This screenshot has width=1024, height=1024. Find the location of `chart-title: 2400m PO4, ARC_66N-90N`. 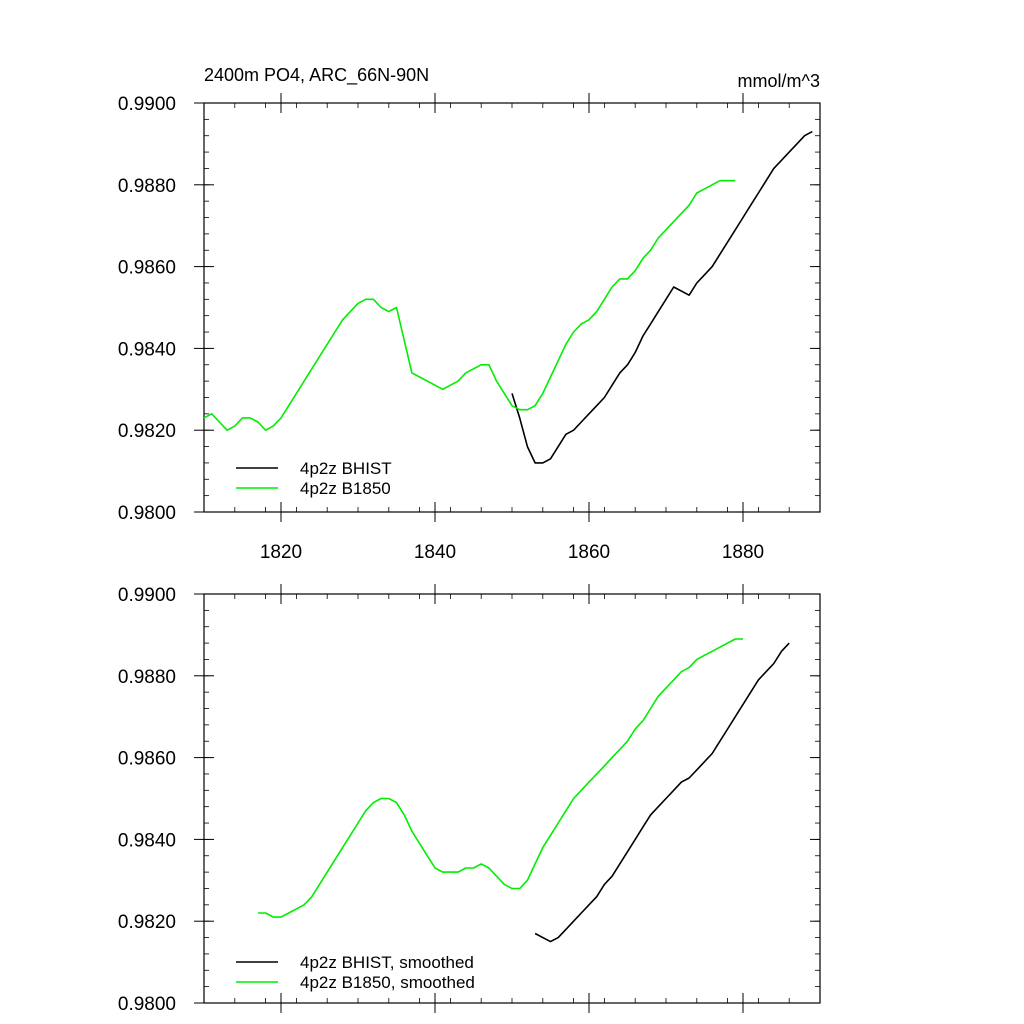

chart-title: 2400m PO4, ARC_66N-90N is located at coordinates (316, 75).